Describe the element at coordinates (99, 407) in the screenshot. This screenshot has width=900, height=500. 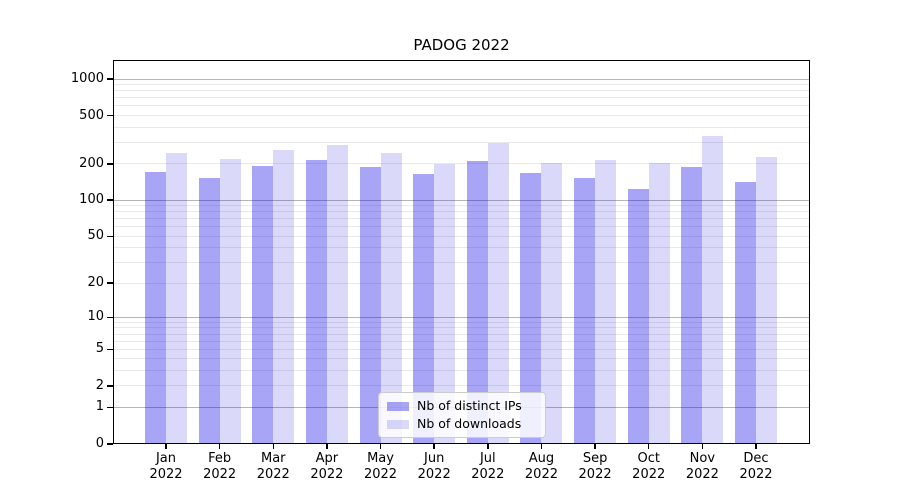
I see `y-axis-tick-label: 1` at that location.